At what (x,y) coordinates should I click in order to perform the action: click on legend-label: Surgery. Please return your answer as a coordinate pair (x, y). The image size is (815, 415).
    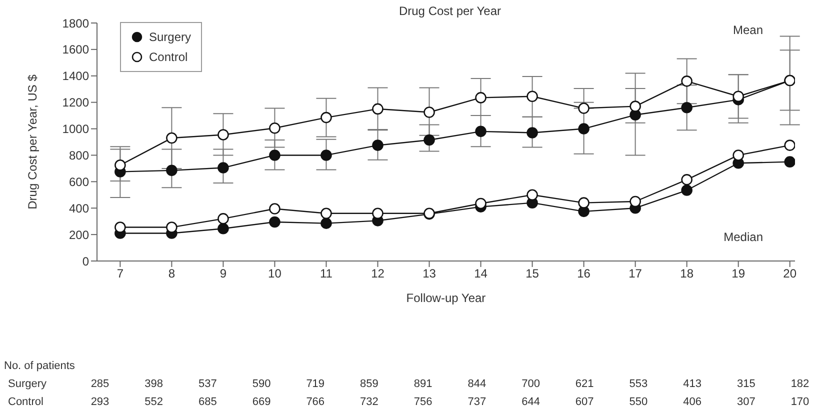
    Looking at the image, I should click on (170, 37).